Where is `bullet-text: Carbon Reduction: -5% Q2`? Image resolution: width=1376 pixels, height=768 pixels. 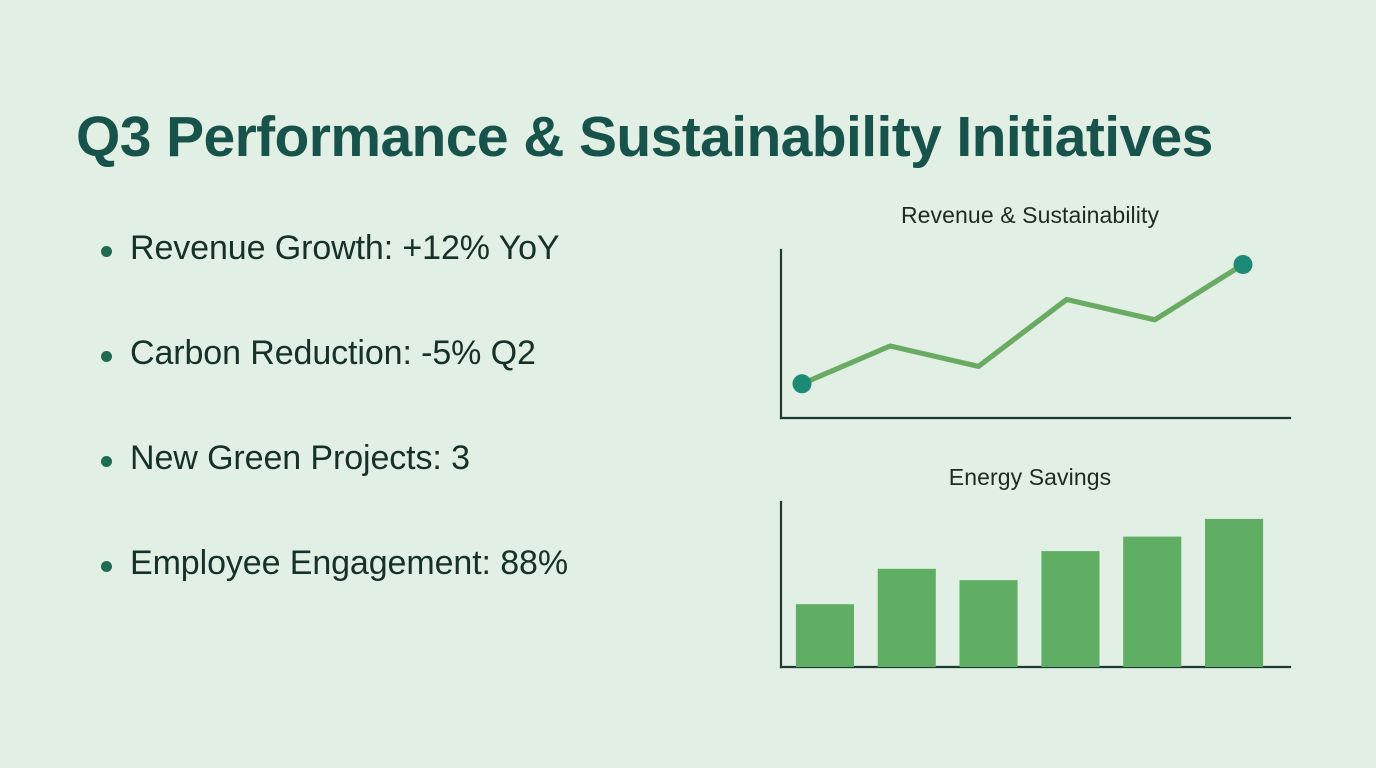
bullet-text: Carbon Reduction: -5% Q2 is located at coordinates (333, 353).